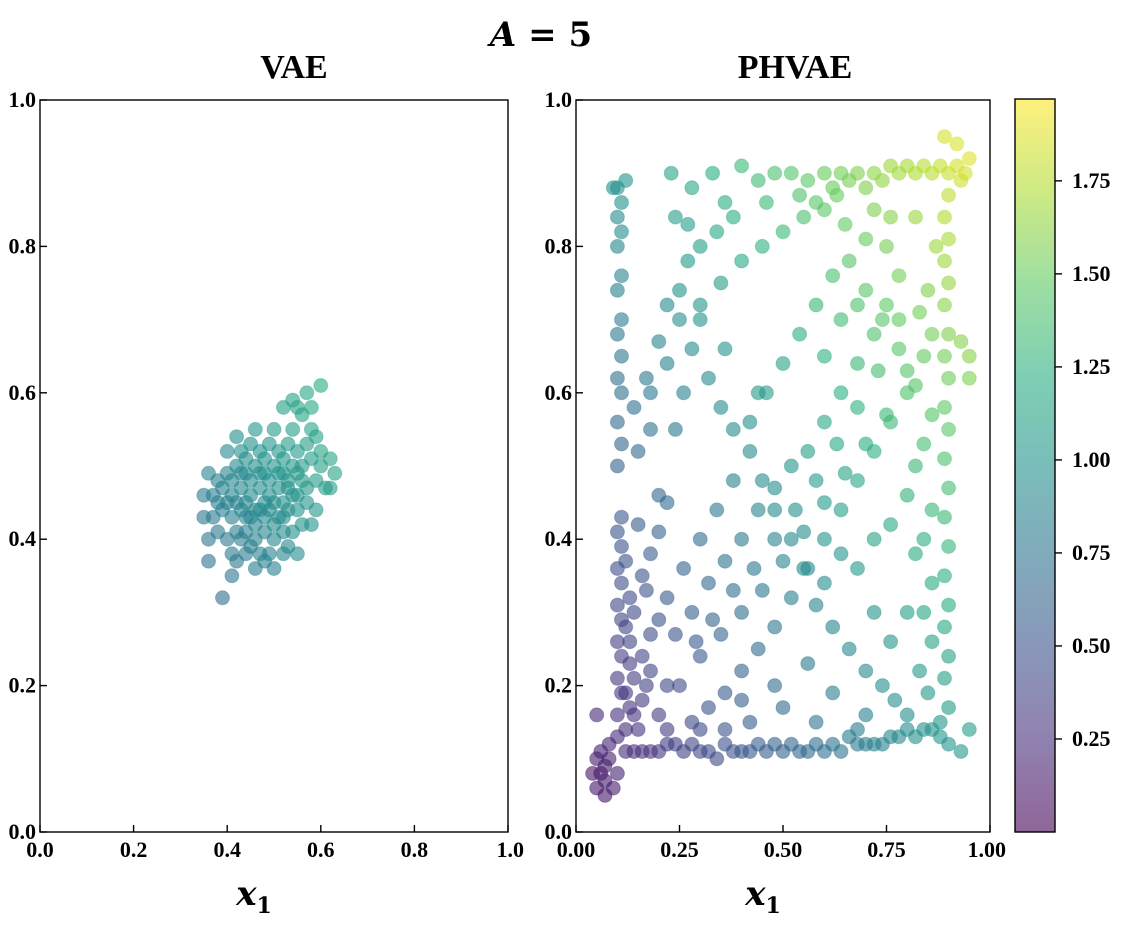 This screenshot has height=926, width=1131. What do you see at coordinates (987, 849) in the screenshot?
I see `x-tick-label: 1.00` at bounding box center [987, 849].